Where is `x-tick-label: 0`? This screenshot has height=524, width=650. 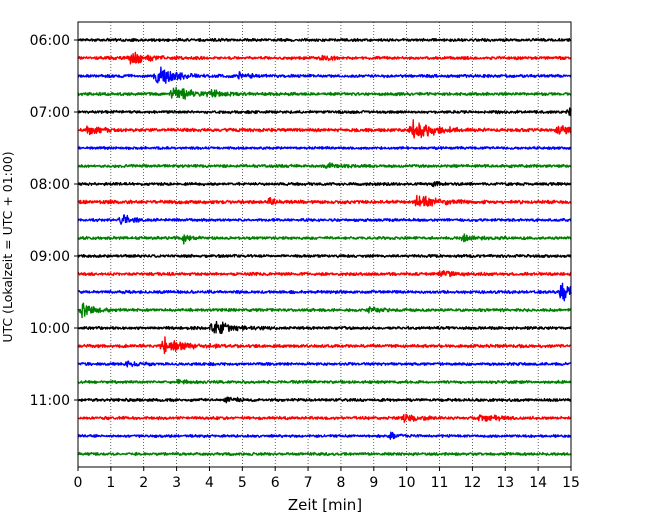 x-tick-label: 0 is located at coordinates (78, 483).